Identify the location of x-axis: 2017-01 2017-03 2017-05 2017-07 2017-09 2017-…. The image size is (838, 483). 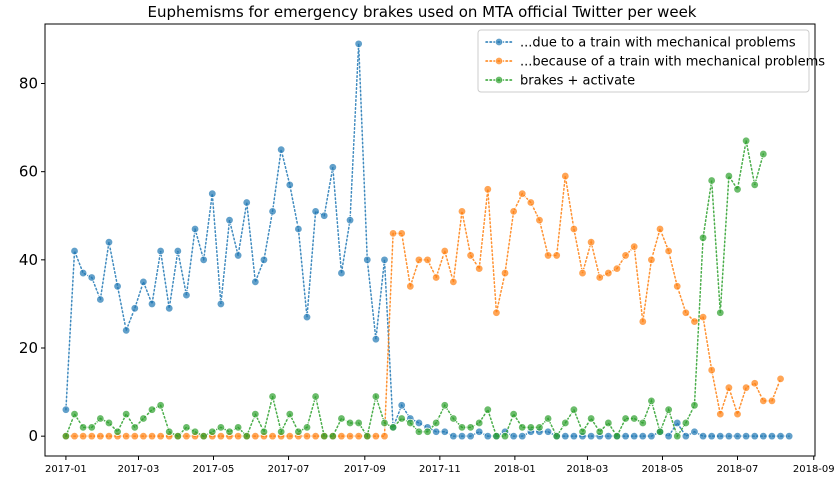
(440, 465).